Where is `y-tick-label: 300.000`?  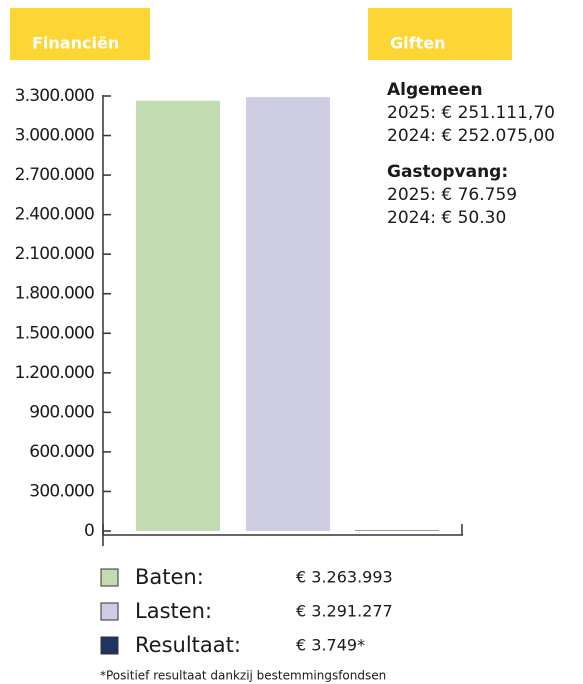 y-tick-label: 300.000 is located at coordinates (61, 491).